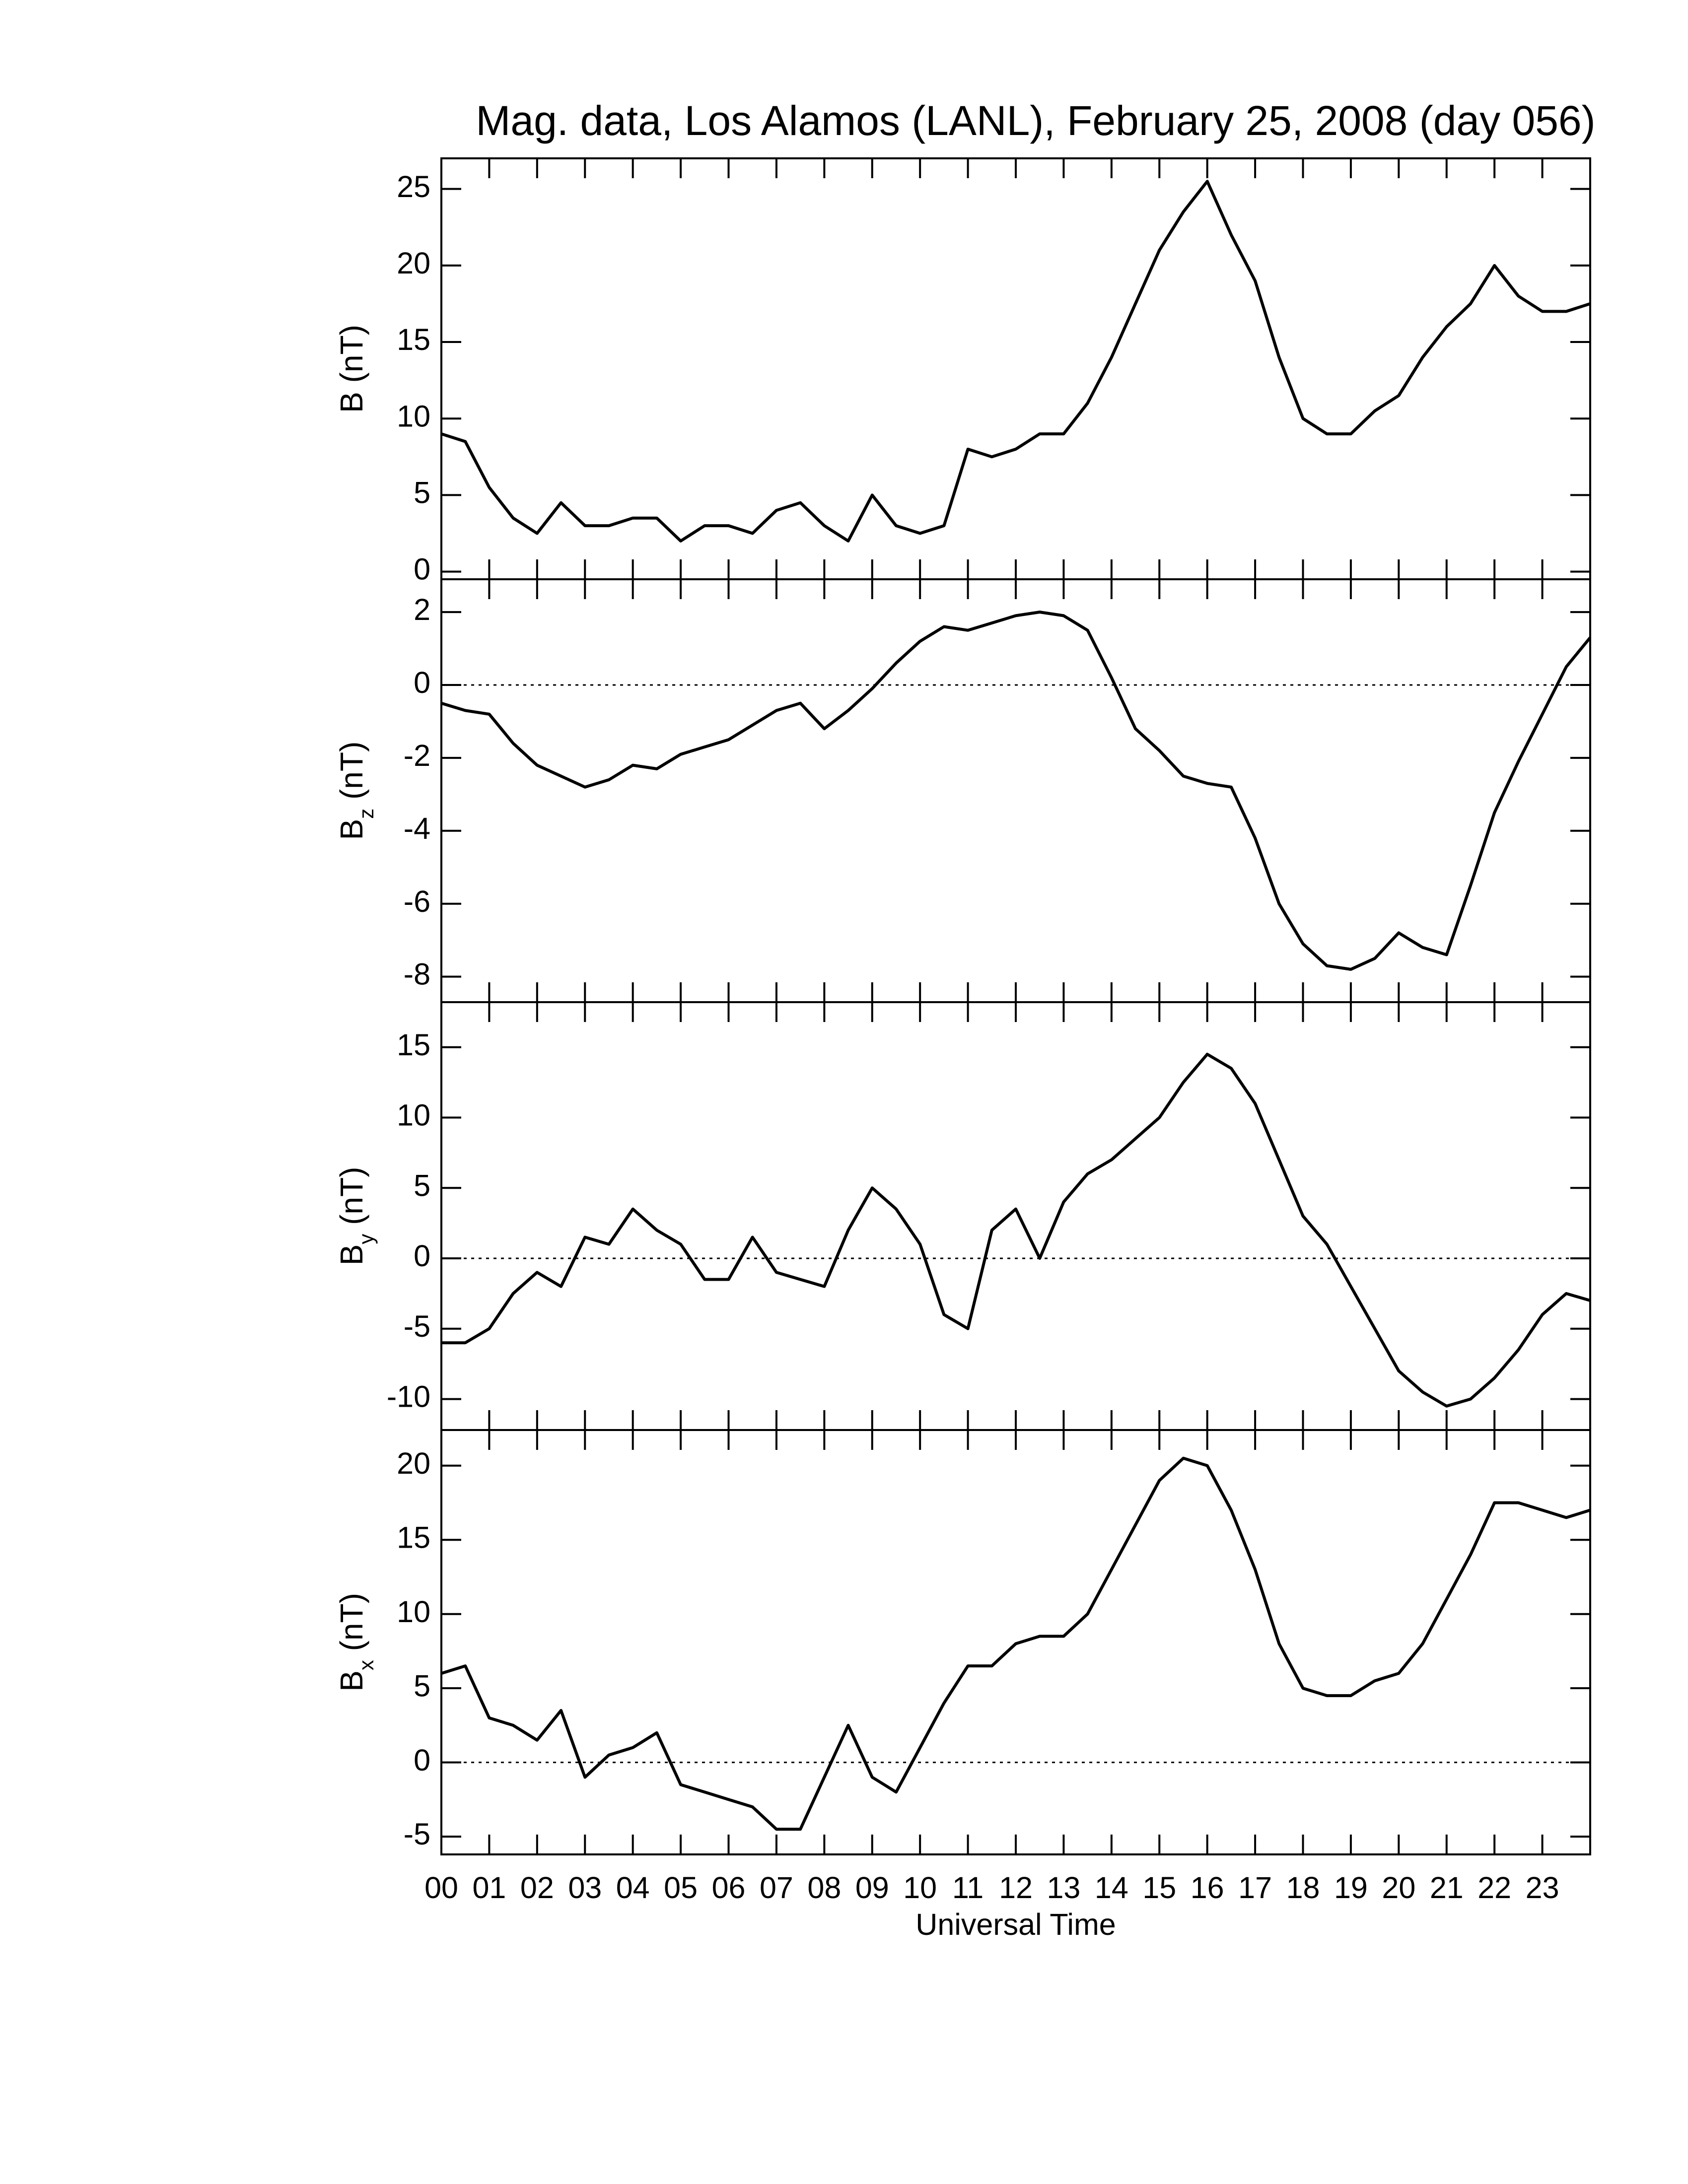  Describe the element at coordinates (1111, 1888) in the screenshot. I see `x-tick-label: 14` at that location.